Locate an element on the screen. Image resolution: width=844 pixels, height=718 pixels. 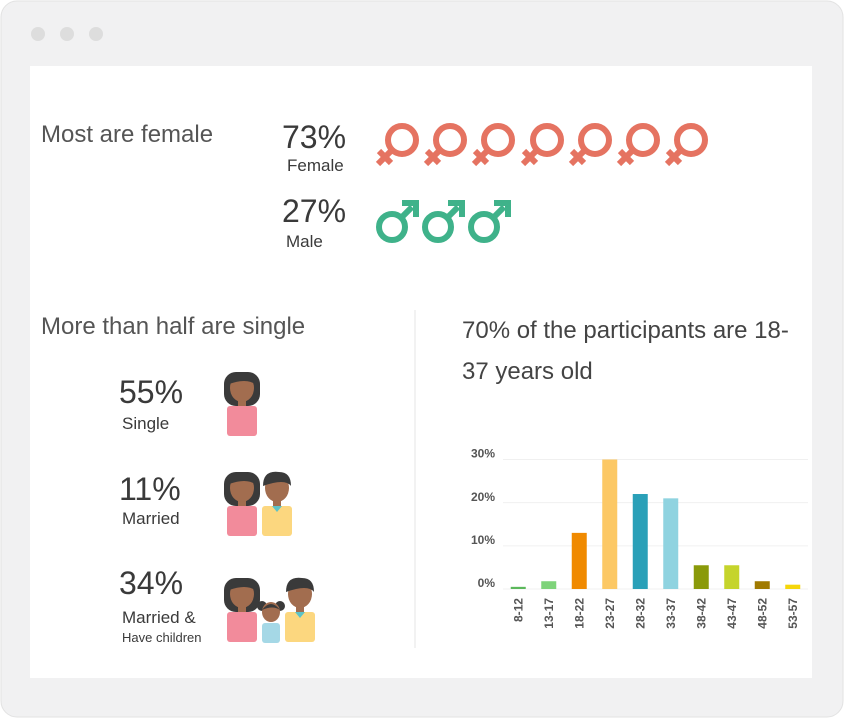
x-tick-label: 43-47 is located at coordinates (732, 613).